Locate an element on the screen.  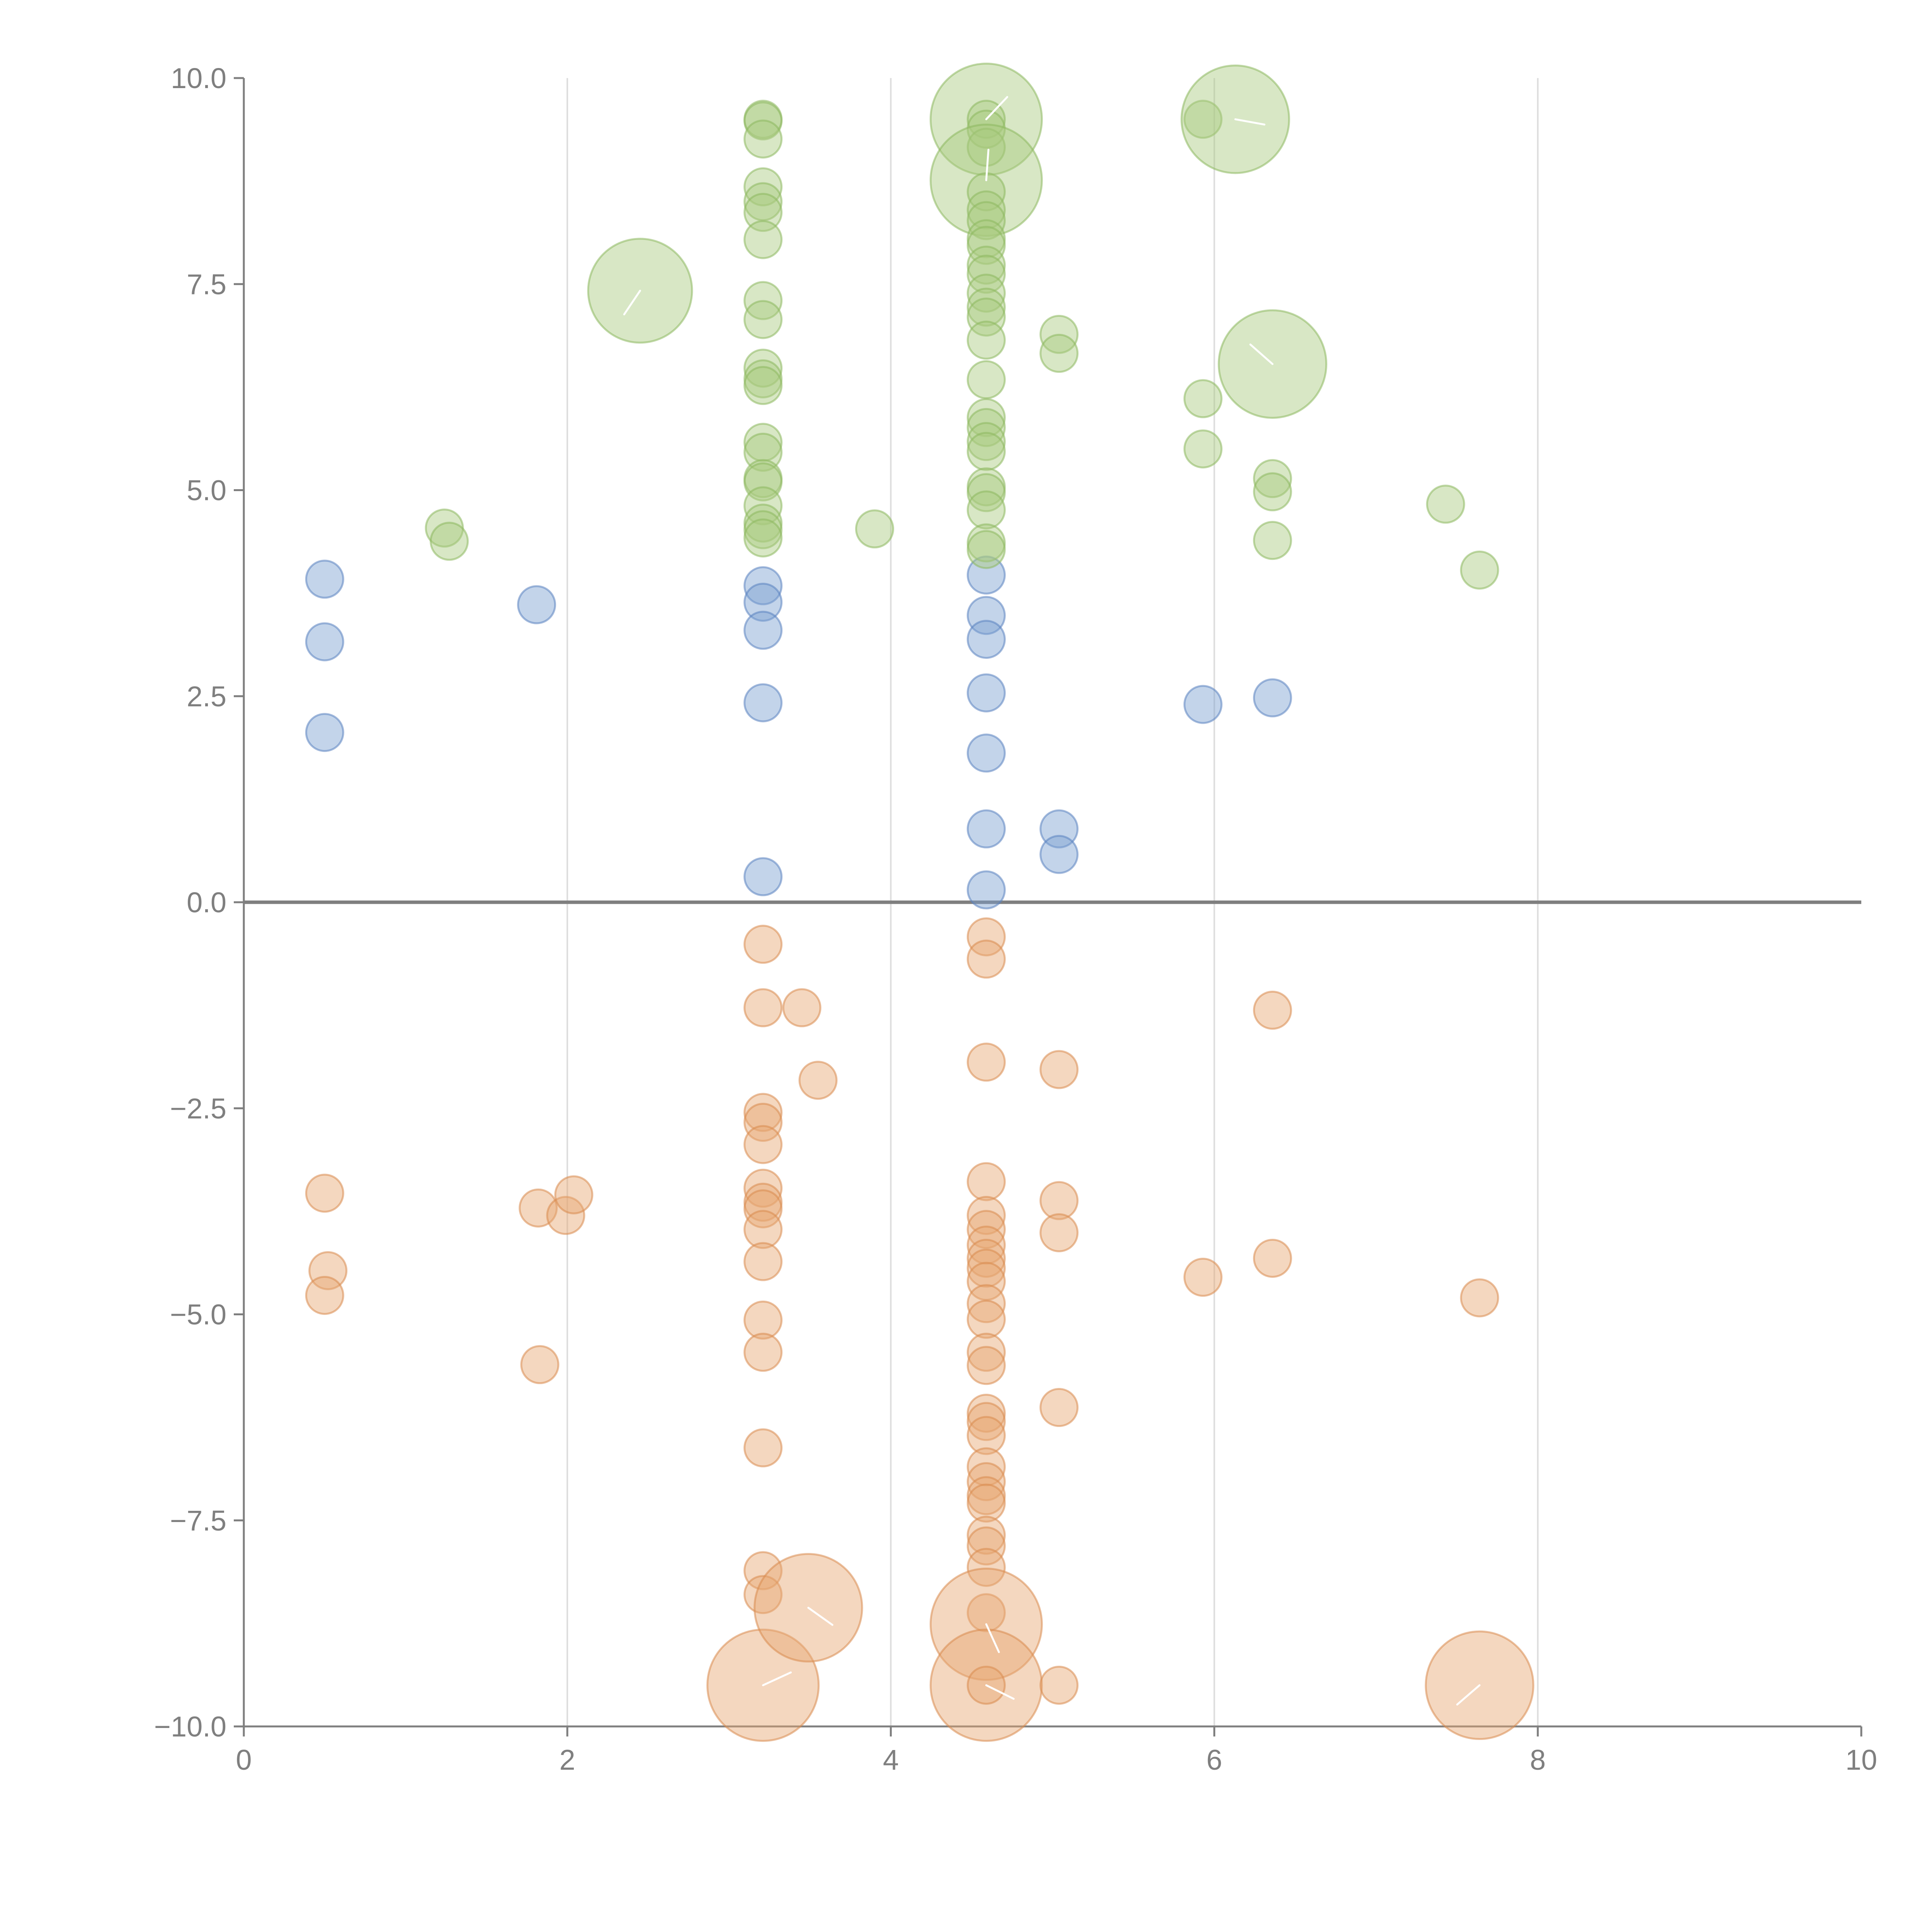
y-tick-label: 10.0 is located at coordinates (198, 78).